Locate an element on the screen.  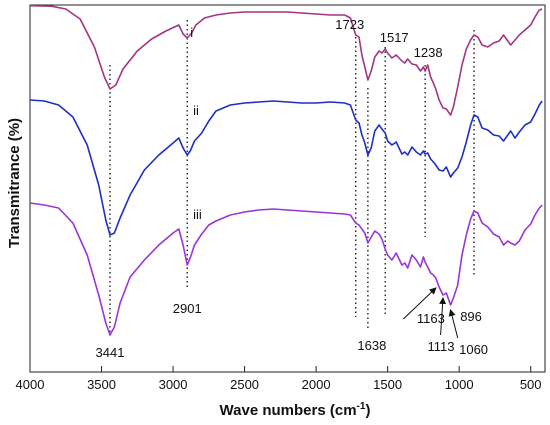
peak-label: 1163 is located at coordinates (431, 318).